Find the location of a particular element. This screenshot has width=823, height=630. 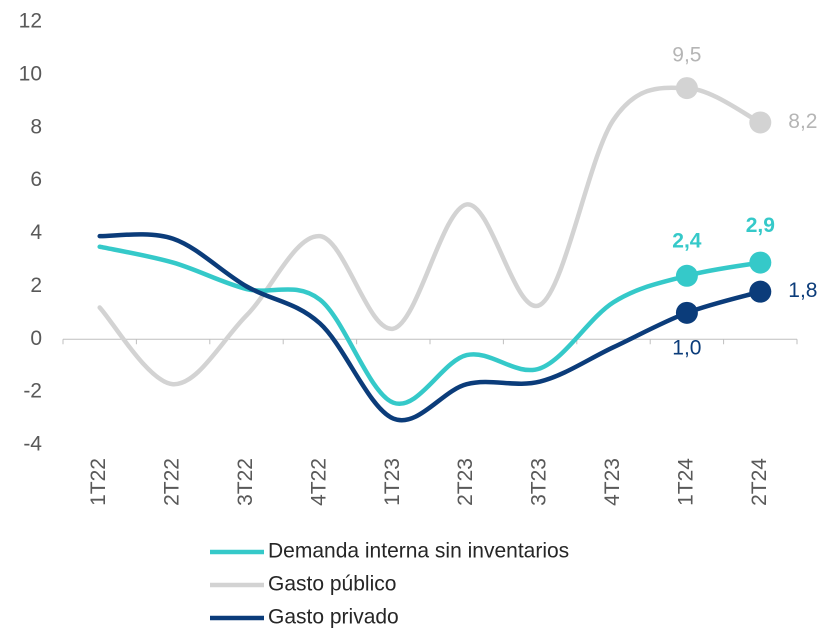

data-label: 1,8 is located at coordinates (802, 290).